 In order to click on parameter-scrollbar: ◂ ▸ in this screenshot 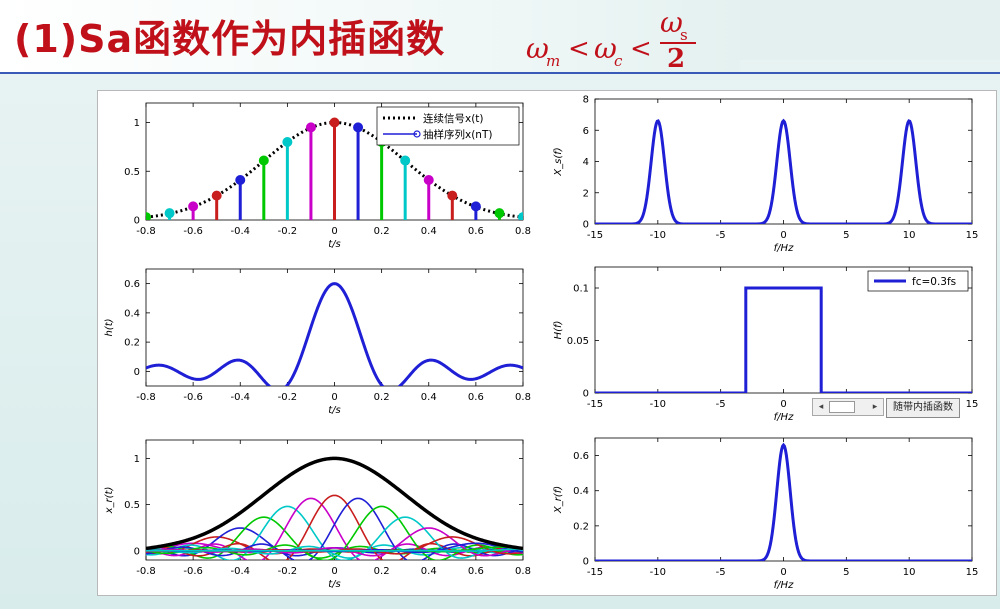, I will do `click(848, 407)`.